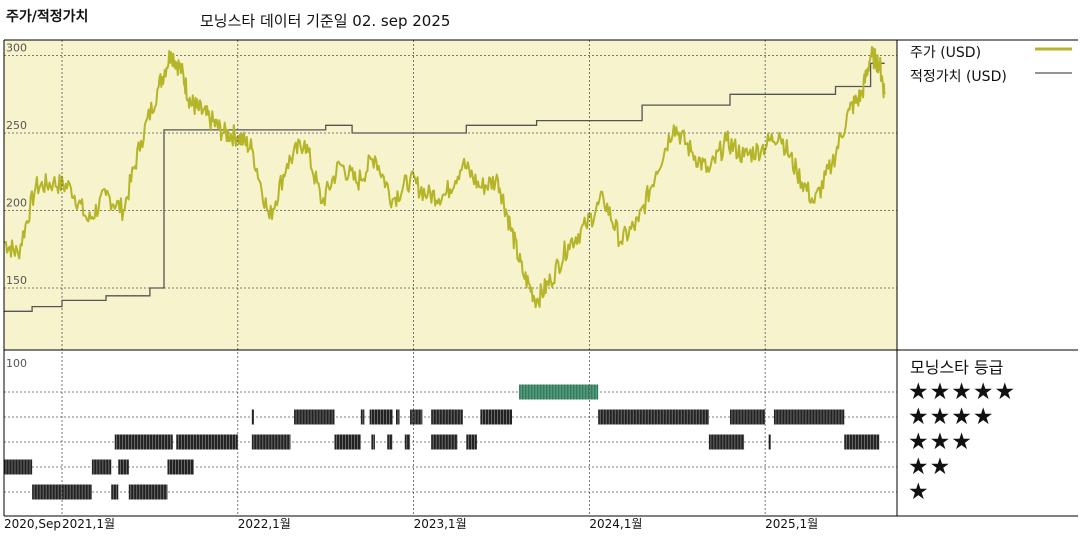 The height and width of the screenshot is (540, 1080). What do you see at coordinates (951, 417) in the screenshot?
I see `four-star-label: ★★★★` at bounding box center [951, 417].